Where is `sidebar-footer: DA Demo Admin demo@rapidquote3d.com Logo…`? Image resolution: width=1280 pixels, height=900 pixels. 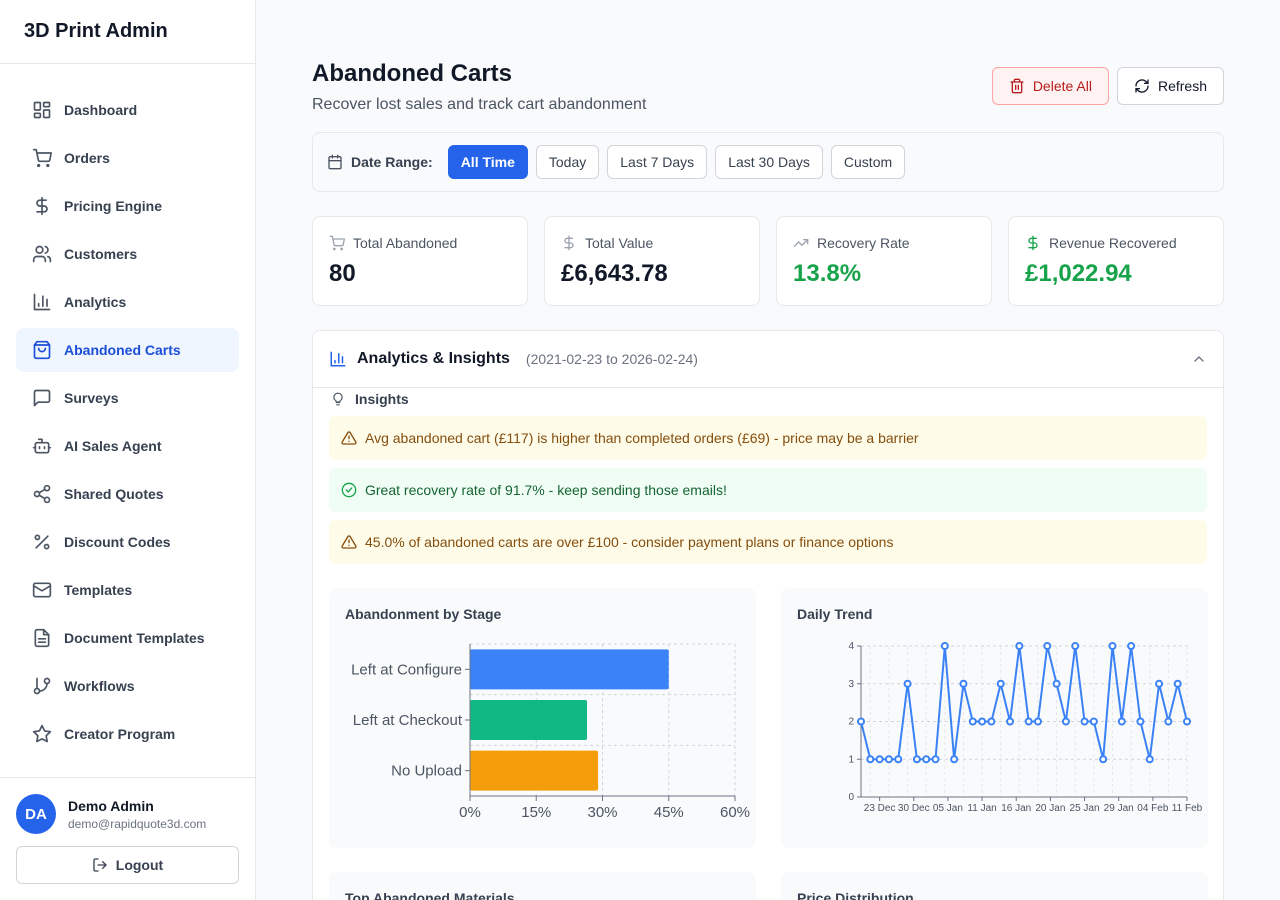 sidebar-footer: DA Demo Admin demo@rapidquote3d.com Logo… is located at coordinates (127, 838).